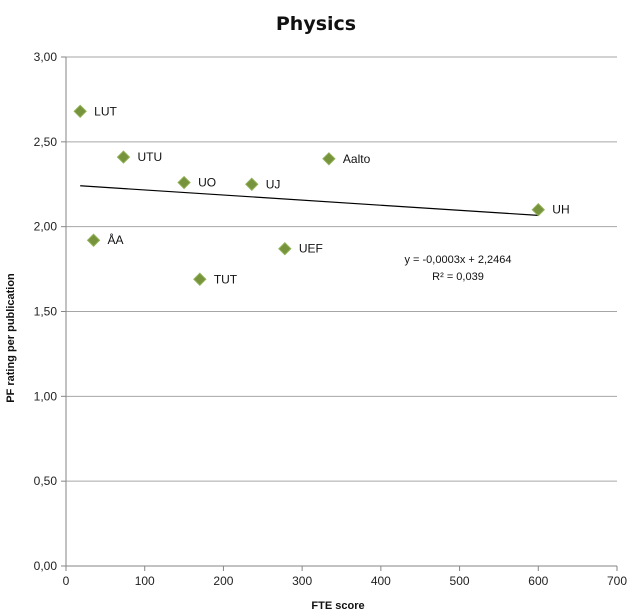 Image resolution: width=630 pixels, height=612 pixels. I want to click on y-tick-label: 0,50, so click(46, 481).